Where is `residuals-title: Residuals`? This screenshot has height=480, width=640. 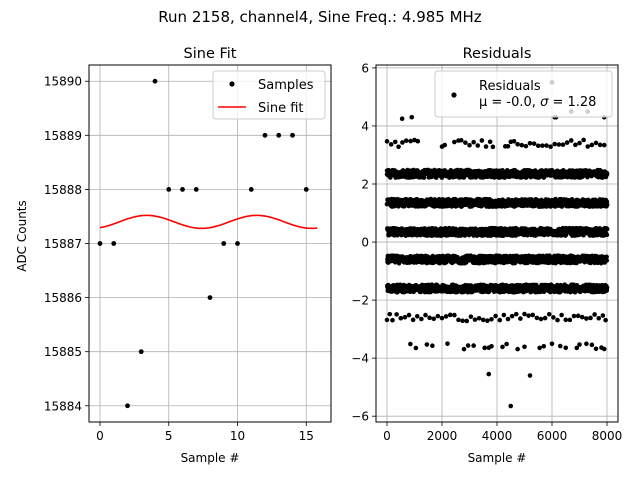 residuals-title: Residuals is located at coordinates (497, 54).